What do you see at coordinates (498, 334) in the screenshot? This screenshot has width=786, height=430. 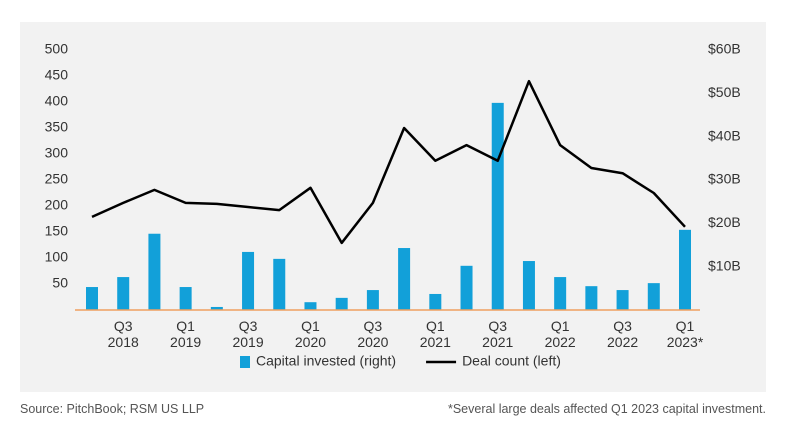 I see `x-tick-label: Q3 2021` at bounding box center [498, 334].